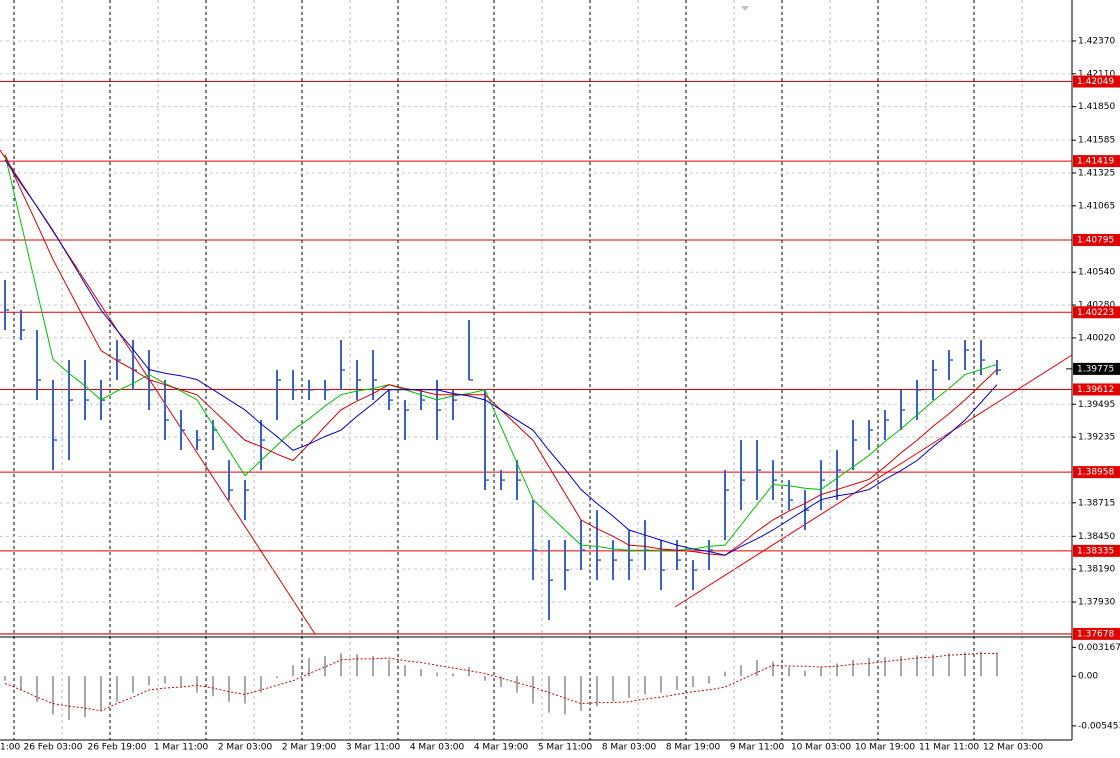  What do you see at coordinates (1096, 141) in the screenshot?
I see `y-tick-label: 1.41585` at bounding box center [1096, 141].